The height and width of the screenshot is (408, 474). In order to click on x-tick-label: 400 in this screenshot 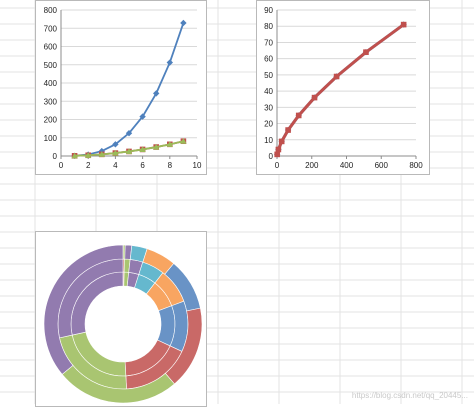, I will do `click(347, 165)`.